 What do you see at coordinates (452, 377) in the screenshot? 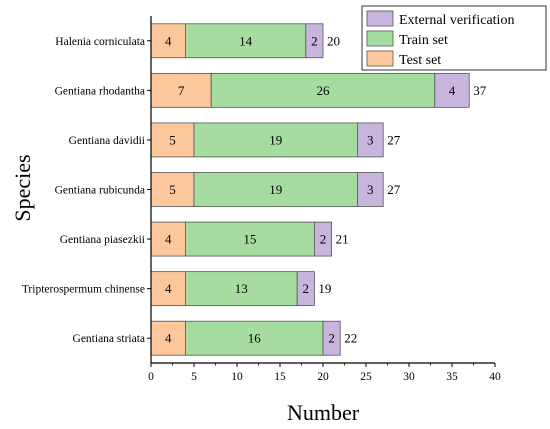
I see `x-tick-label: 35` at bounding box center [452, 377].